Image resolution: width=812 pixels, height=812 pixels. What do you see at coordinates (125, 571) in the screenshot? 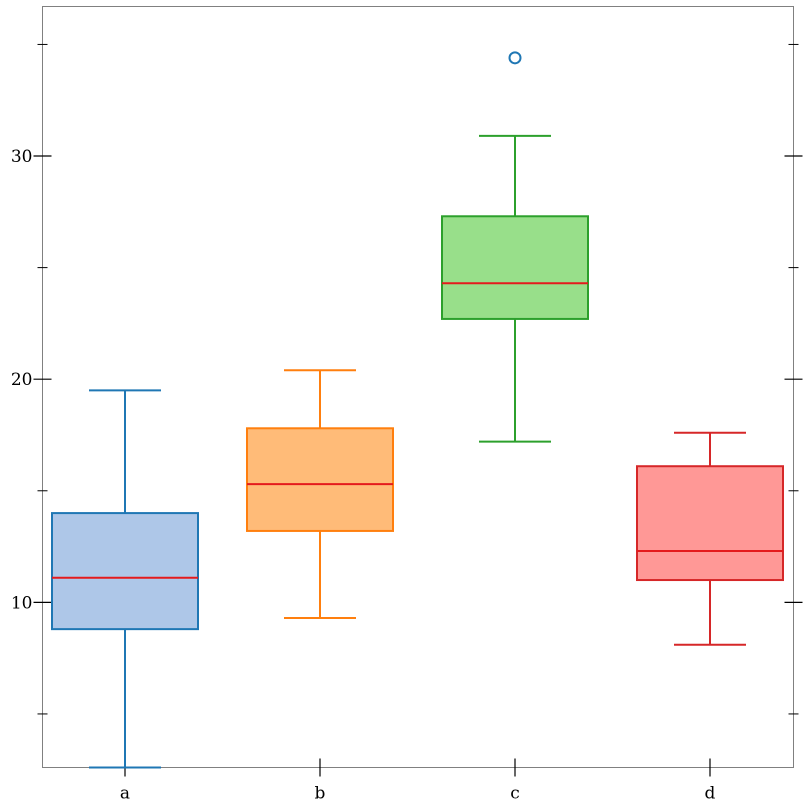
I see `box-a` at bounding box center [125, 571].